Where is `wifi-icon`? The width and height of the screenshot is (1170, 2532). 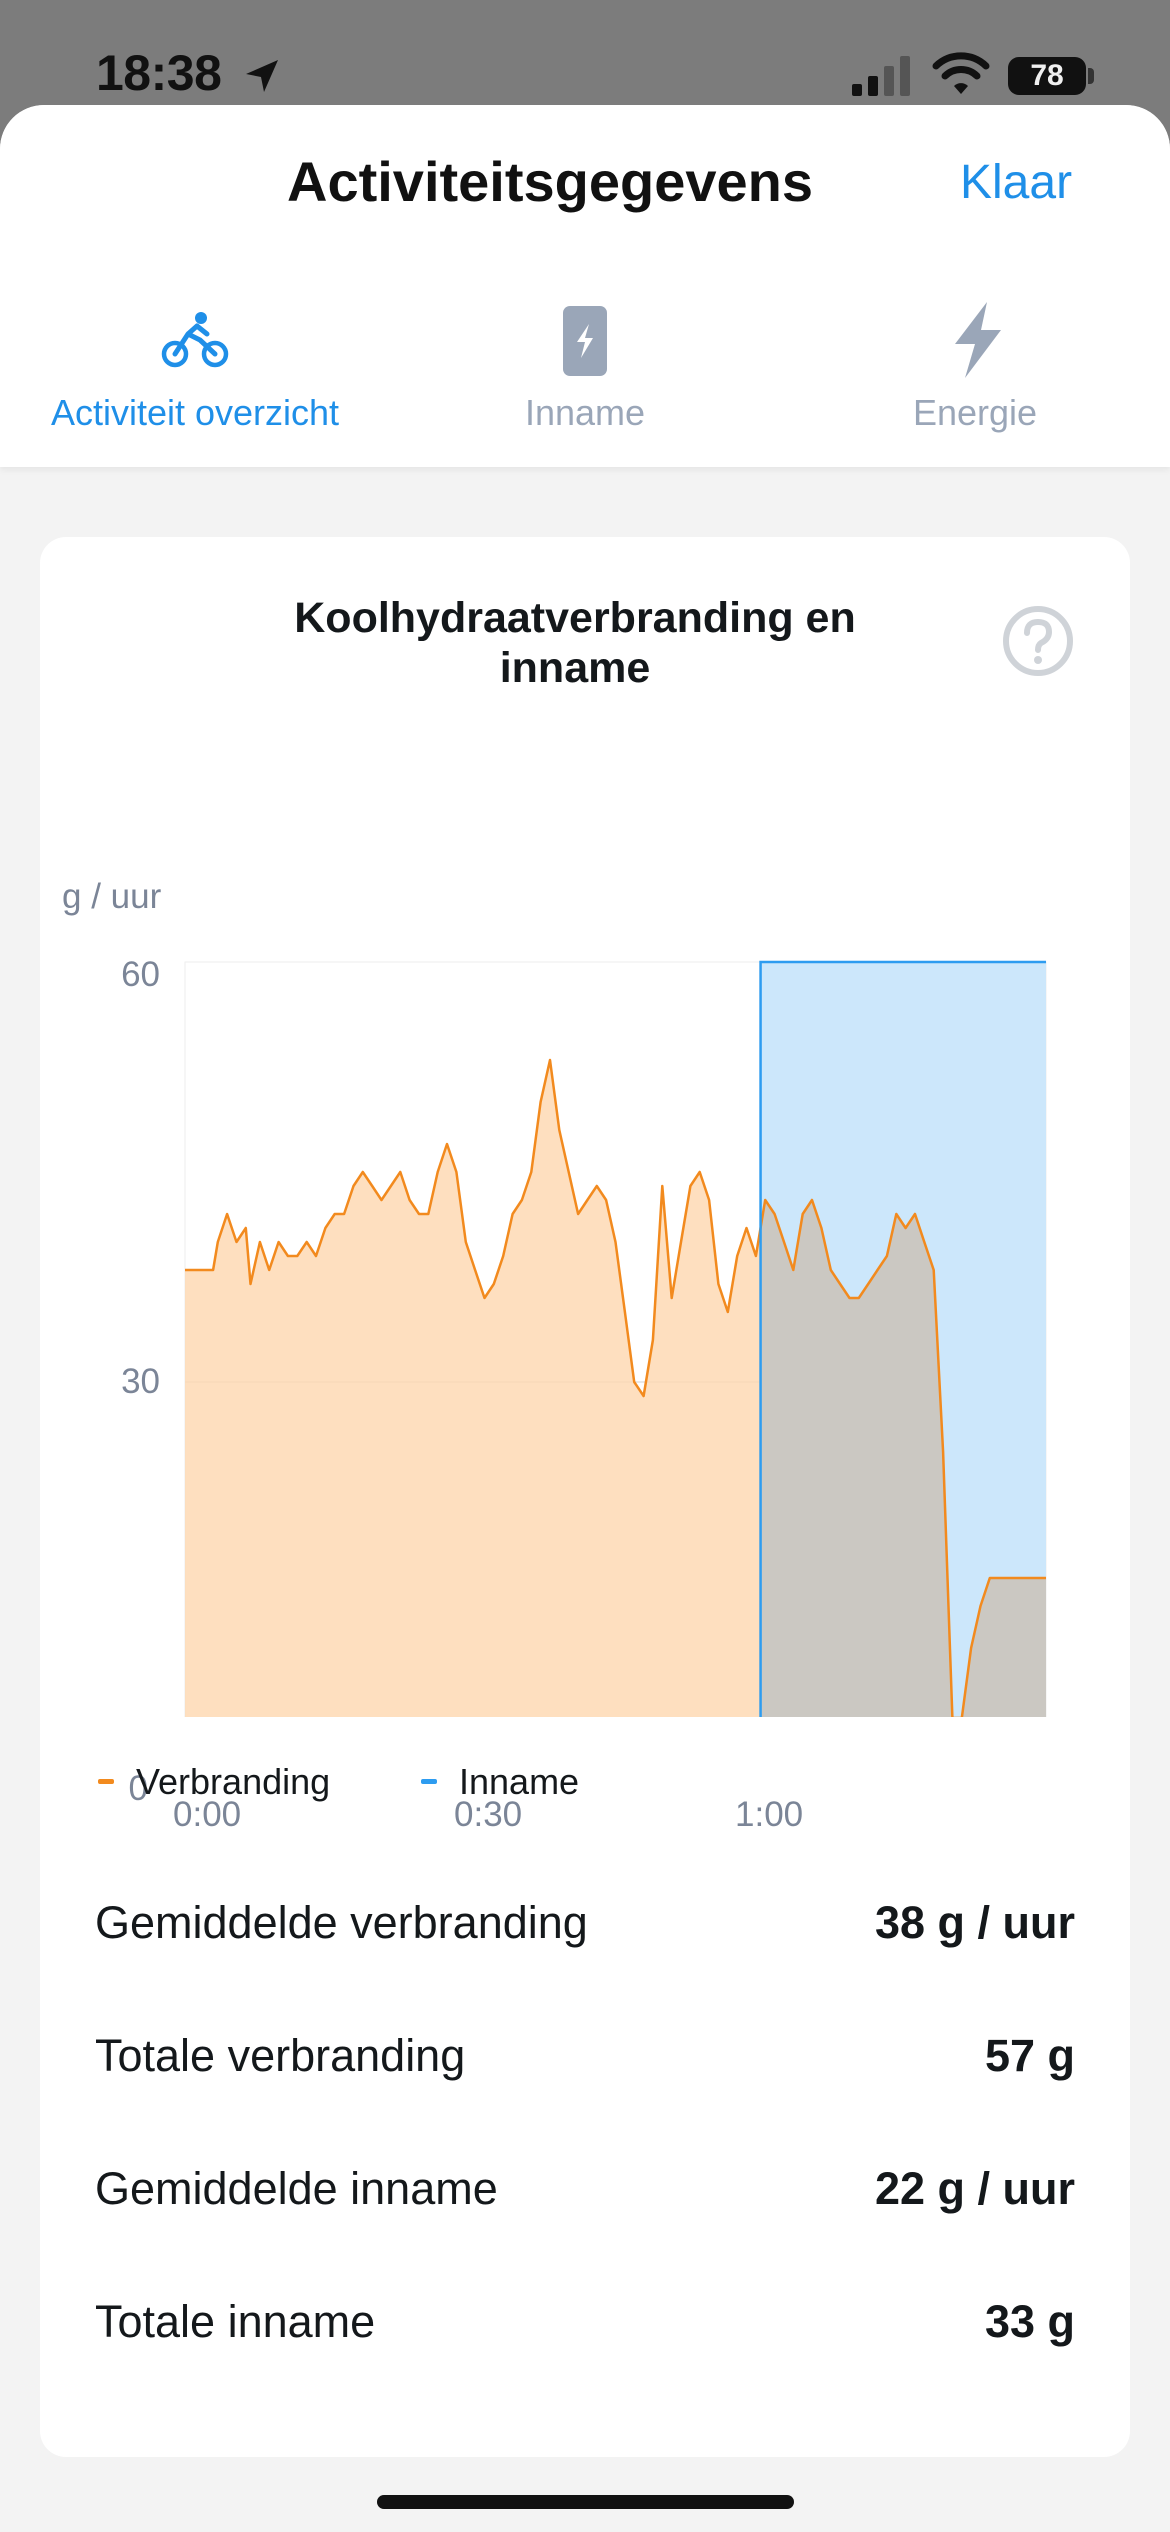 wifi-icon is located at coordinates (961, 73).